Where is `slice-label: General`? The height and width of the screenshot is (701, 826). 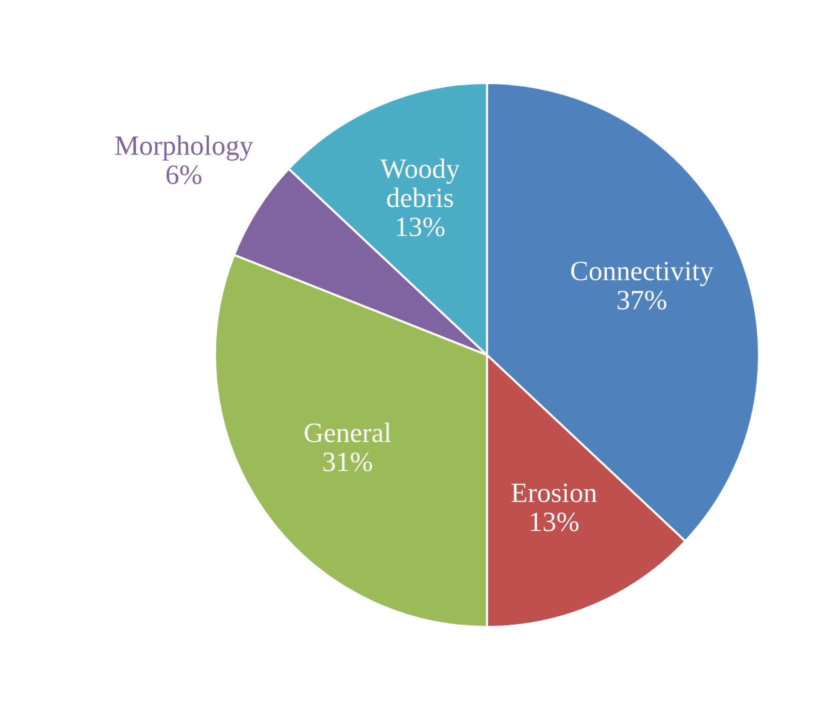 slice-label: General is located at coordinates (347, 432).